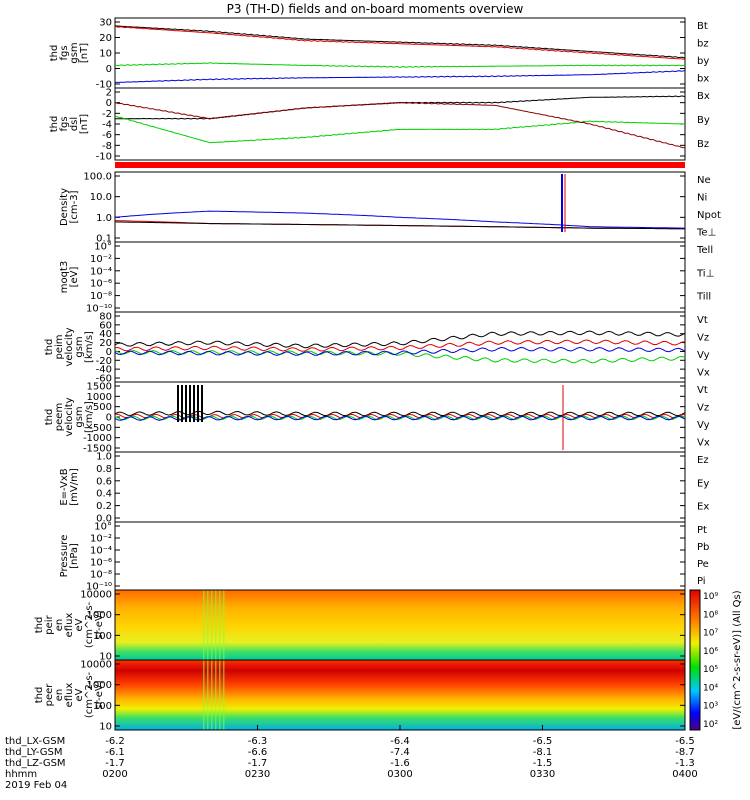  What do you see at coordinates (84, 124) in the screenshot?
I see `y-axis-label-line: [nT]` at bounding box center [84, 124].